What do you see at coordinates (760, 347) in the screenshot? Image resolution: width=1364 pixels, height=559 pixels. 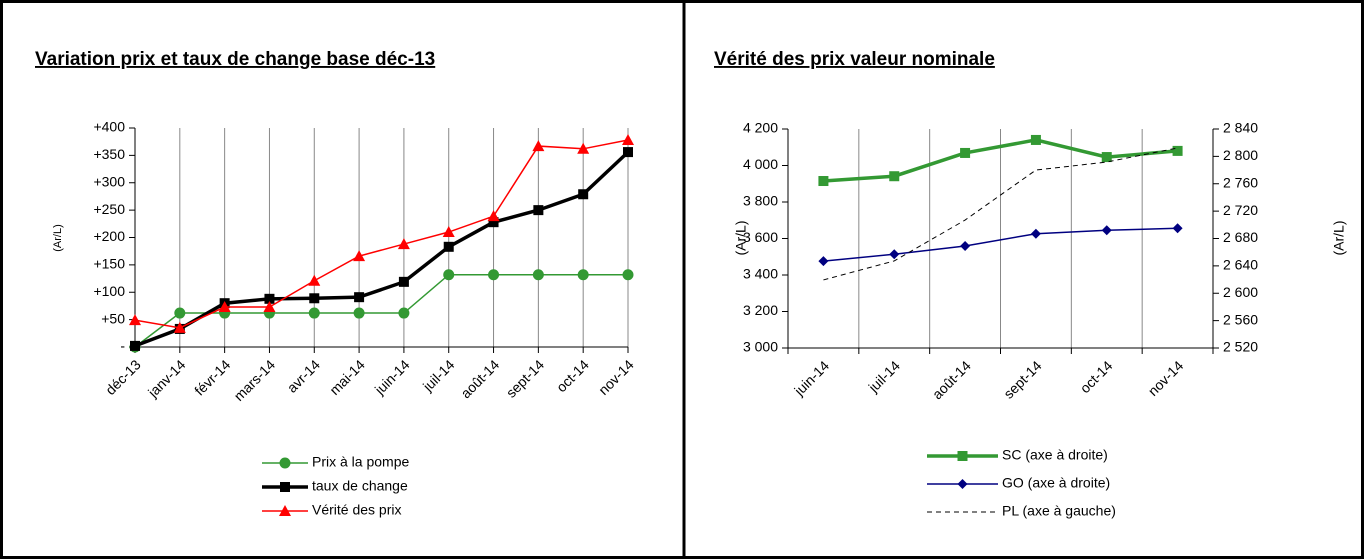 I see `y-tick-label: 3 000` at bounding box center [760, 347].